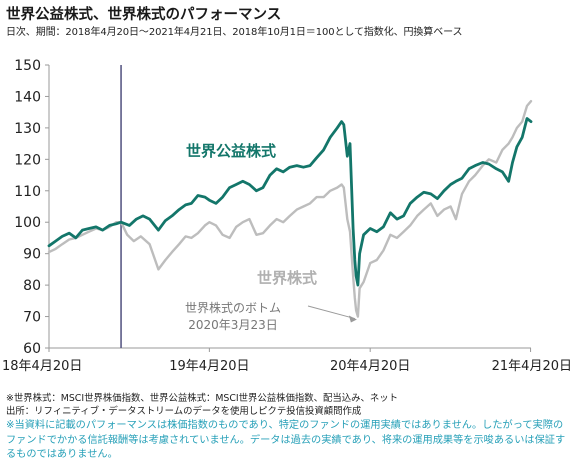  I want to click on footnote-source: 出所：リフィニティブ・データストリームのデータを使用しピクテ投信投資顧問作成, so click(184, 412).